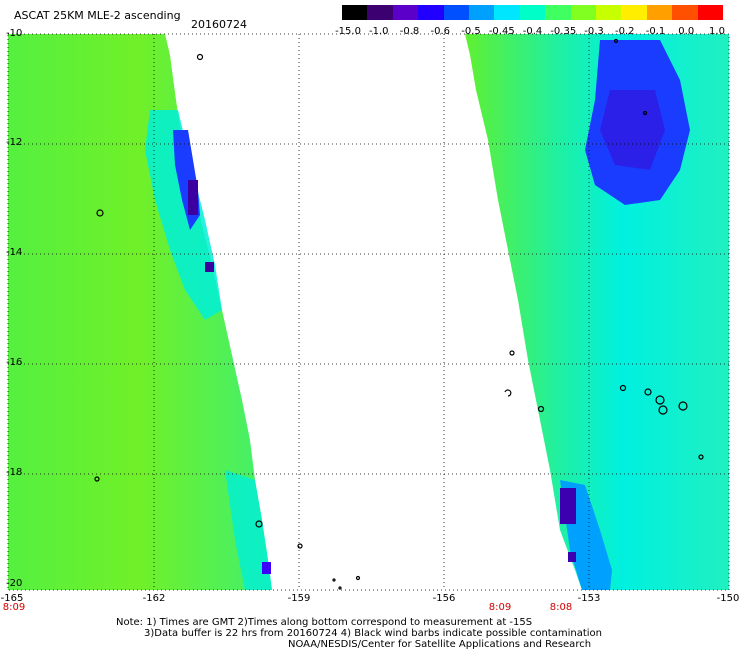 This screenshot has width=740, height=650. I want to click on lon-label-153: -153, so click(589, 598).